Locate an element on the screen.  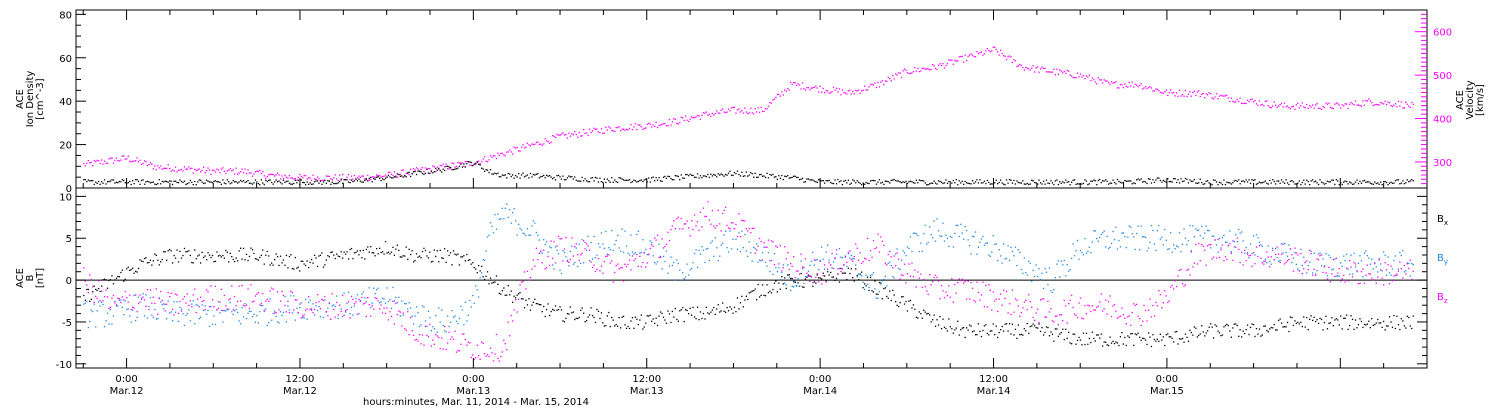
top-right-tick-label: 500 is located at coordinates (1442, 76).